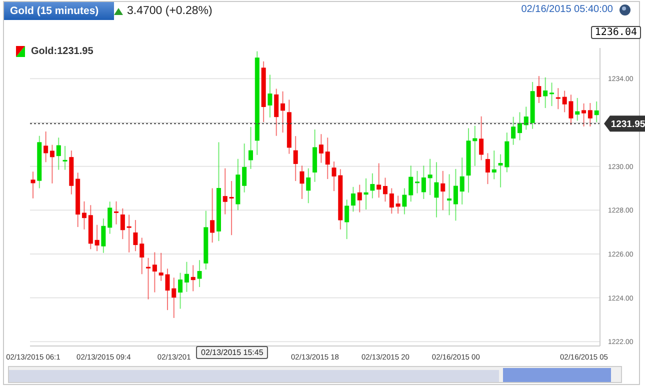 This screenshot has width=645, height=386. I want to click on ref-line-label: 1231.95, so click(627, 124).